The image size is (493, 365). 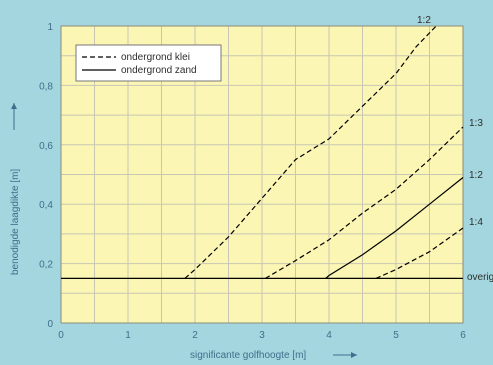 What do you see at coordinates (476, 123) in the screenshot?
I see `series-label: 1:3` at bounding box center [476, 123].